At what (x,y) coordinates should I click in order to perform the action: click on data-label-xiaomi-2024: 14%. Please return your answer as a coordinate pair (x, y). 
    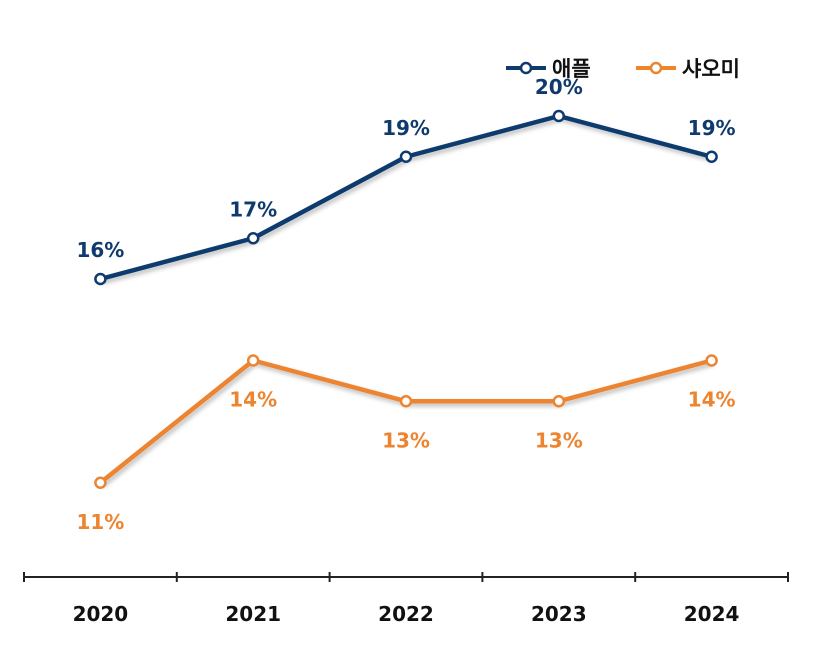
    Looking at the image, I should click on (712, 400).